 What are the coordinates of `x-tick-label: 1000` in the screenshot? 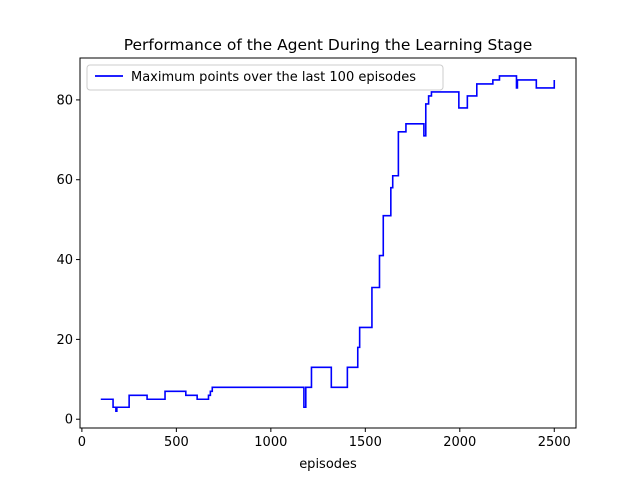 It's located at (270, 442).